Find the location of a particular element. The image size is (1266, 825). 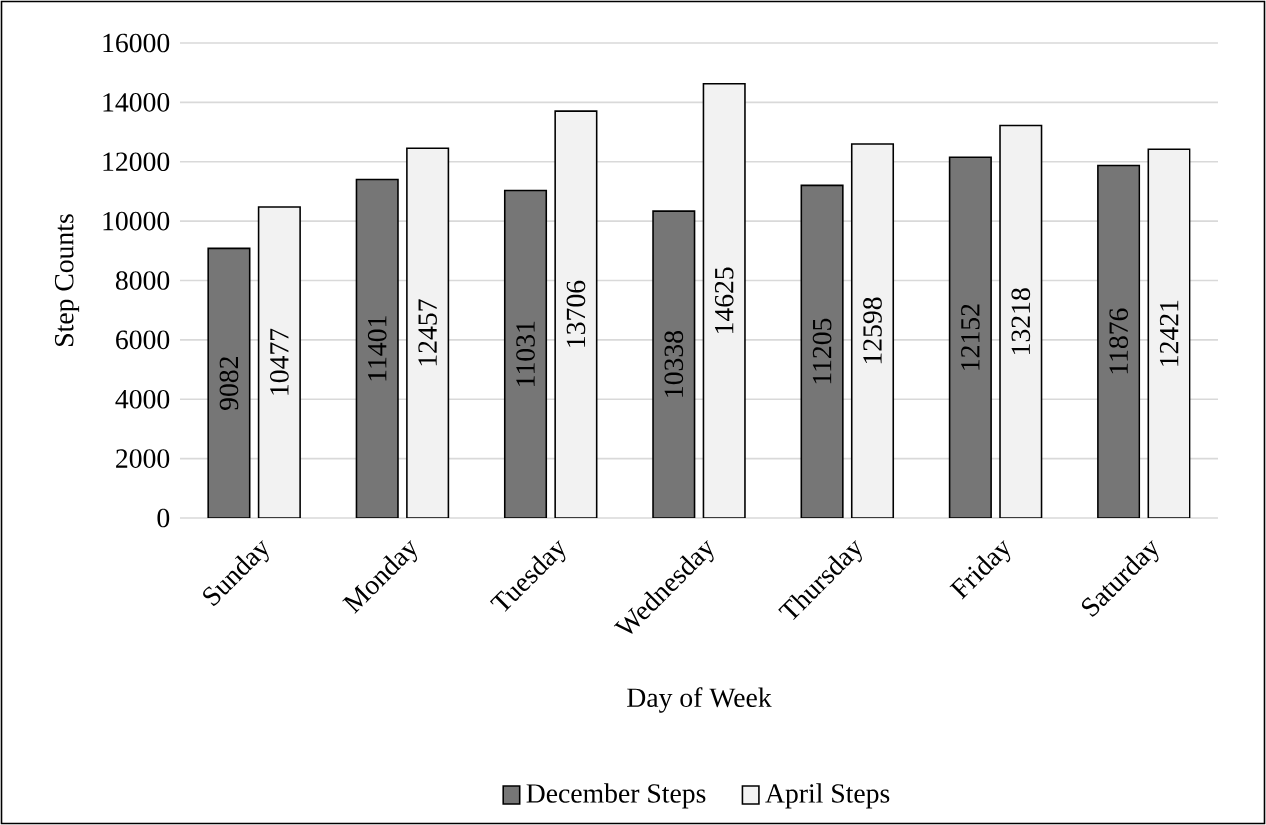

y-tick-label: 6000 is located at coordinates (143, 340).